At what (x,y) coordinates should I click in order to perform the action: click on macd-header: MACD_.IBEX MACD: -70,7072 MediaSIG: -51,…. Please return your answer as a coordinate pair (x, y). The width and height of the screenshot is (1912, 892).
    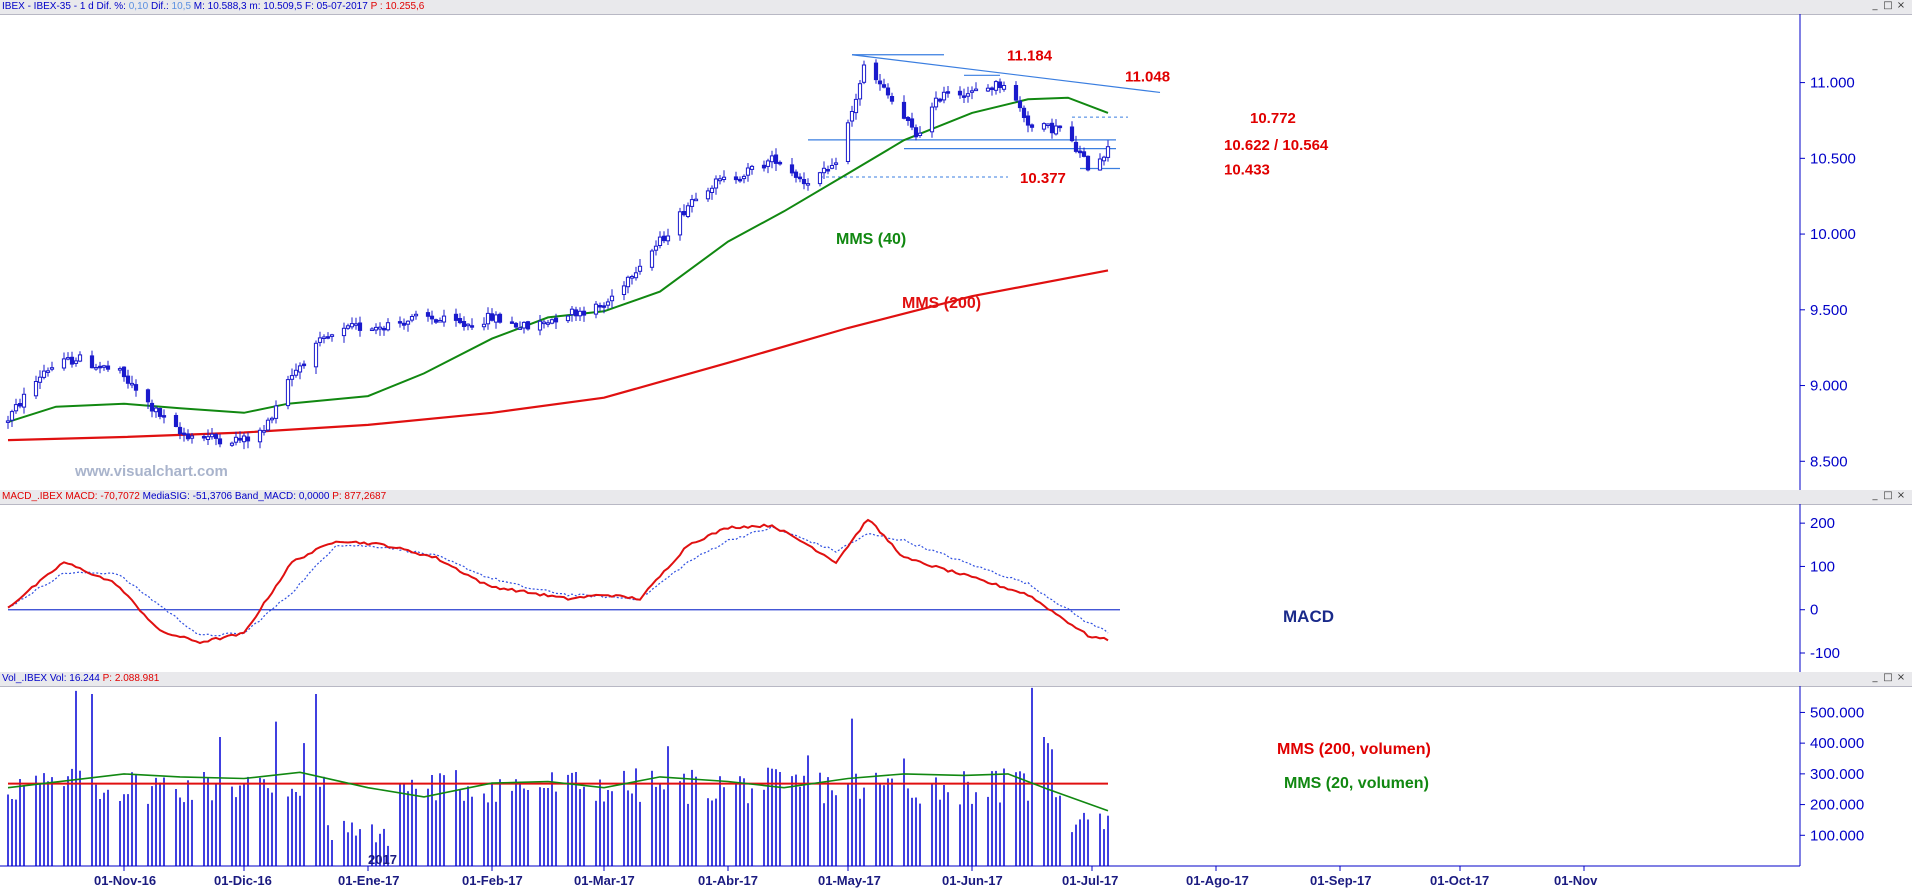
    Looking at the image, I should click on (194, 497).